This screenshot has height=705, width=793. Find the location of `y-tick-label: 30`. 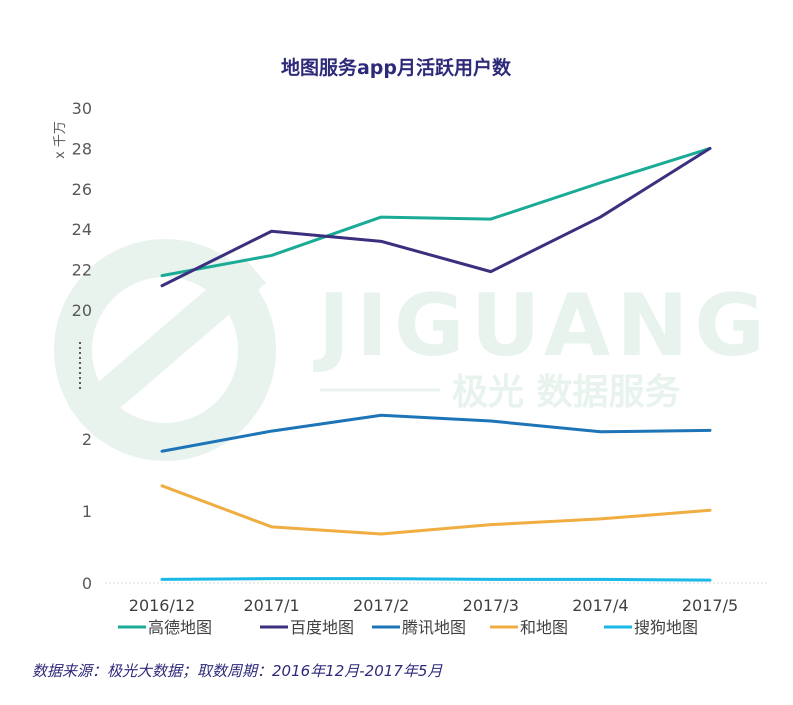

y-tick-label: 30 is located at coordinates (82, 108).